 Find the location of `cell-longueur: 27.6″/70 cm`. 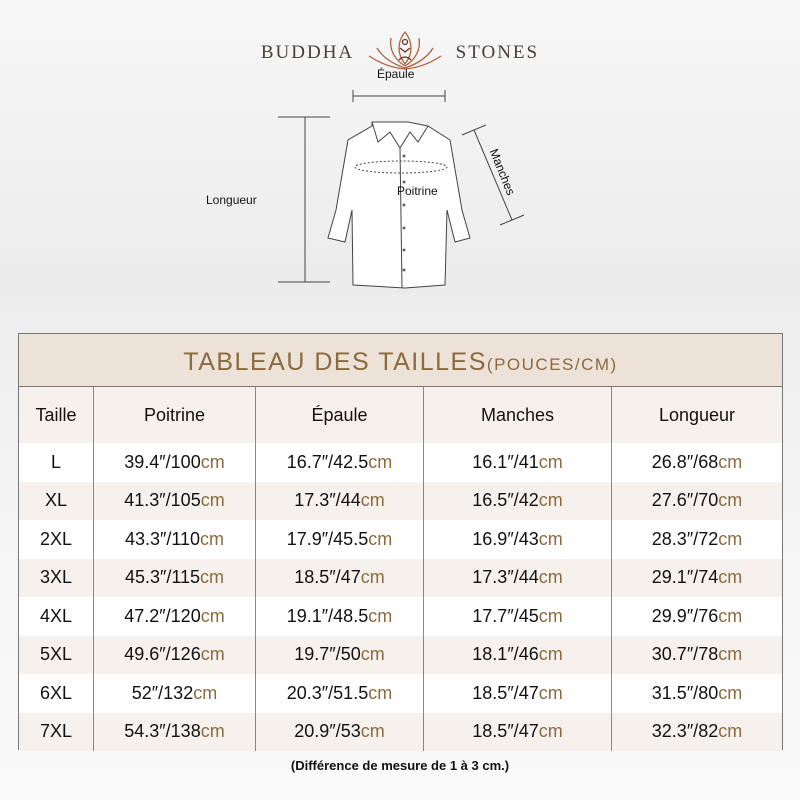

cell-longueur: 27.6″/70 cm is located at coordinates (696, 500).